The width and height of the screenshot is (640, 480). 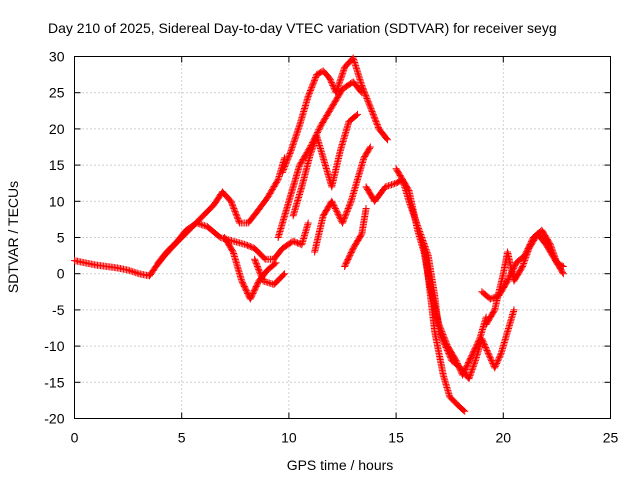 What do you see at coordinates (54, 238) in the screenshot?
I see `y-tick-labels: -20 -15 -10 -5 0 5 10 15 20 25 30` at bounding box center [54, 238].